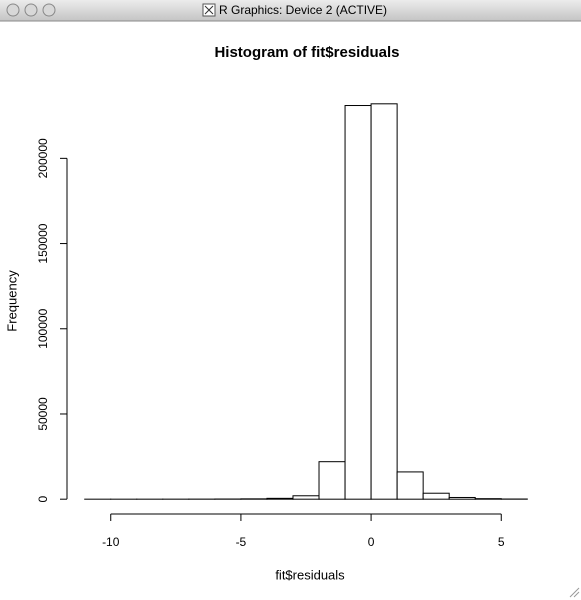 Image resolution: width=581 pixels, height=600 pixels. I want to click on x11-icon-mark, so click(209, 10).